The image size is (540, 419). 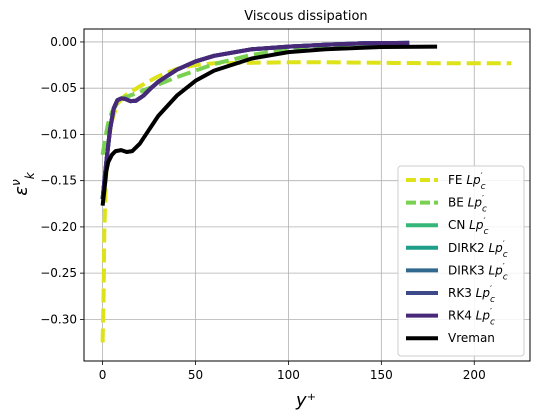 I want to click on y-axis-label: ενk, so click(x=23, y=183).